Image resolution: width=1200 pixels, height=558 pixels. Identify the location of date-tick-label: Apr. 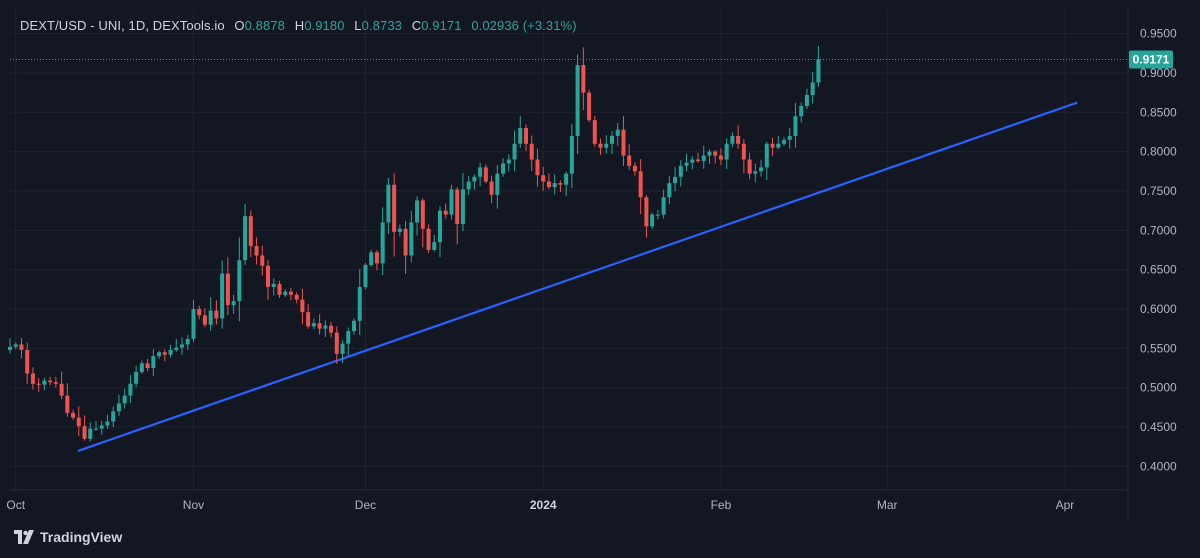
(1065, 505).